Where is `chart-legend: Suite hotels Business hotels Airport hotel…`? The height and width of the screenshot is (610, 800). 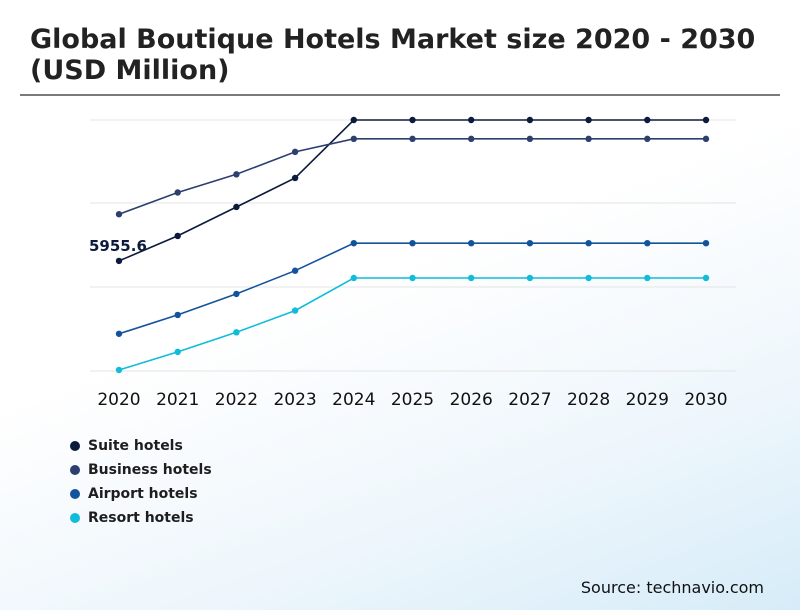 chart-legend: Suite hotels Business hotels Airport hotel… is located at coordinates (141, 482).